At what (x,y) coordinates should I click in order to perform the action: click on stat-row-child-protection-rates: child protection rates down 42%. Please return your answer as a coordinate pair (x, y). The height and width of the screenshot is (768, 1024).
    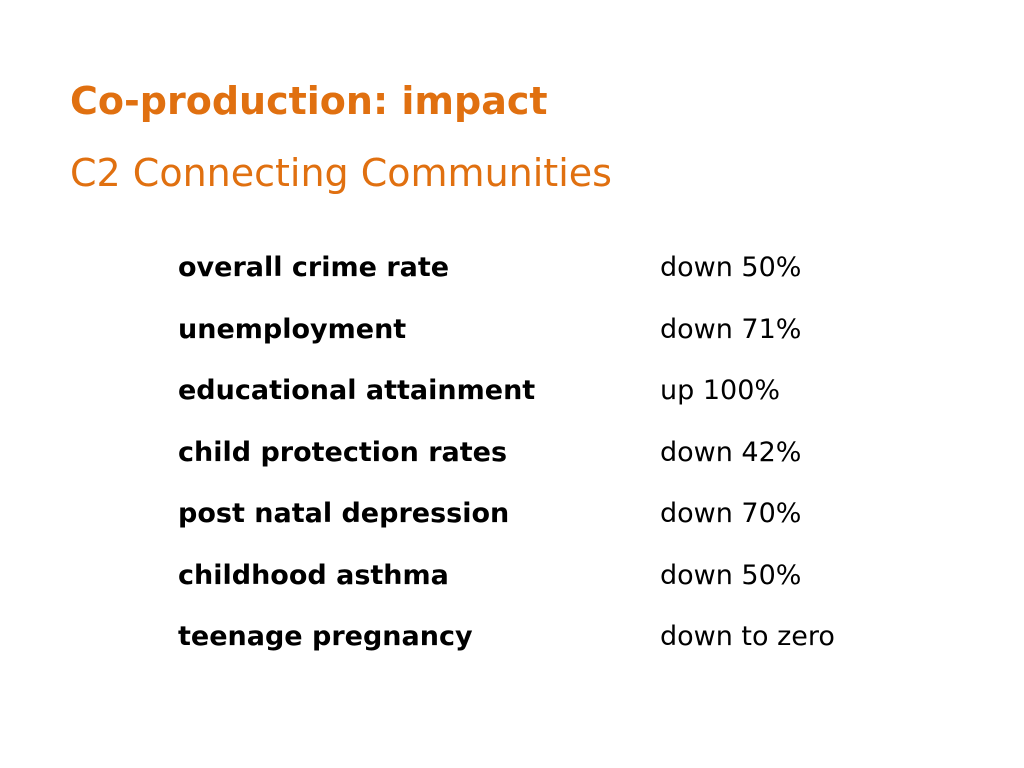
    Looking at the image, I should click on (558, 464).